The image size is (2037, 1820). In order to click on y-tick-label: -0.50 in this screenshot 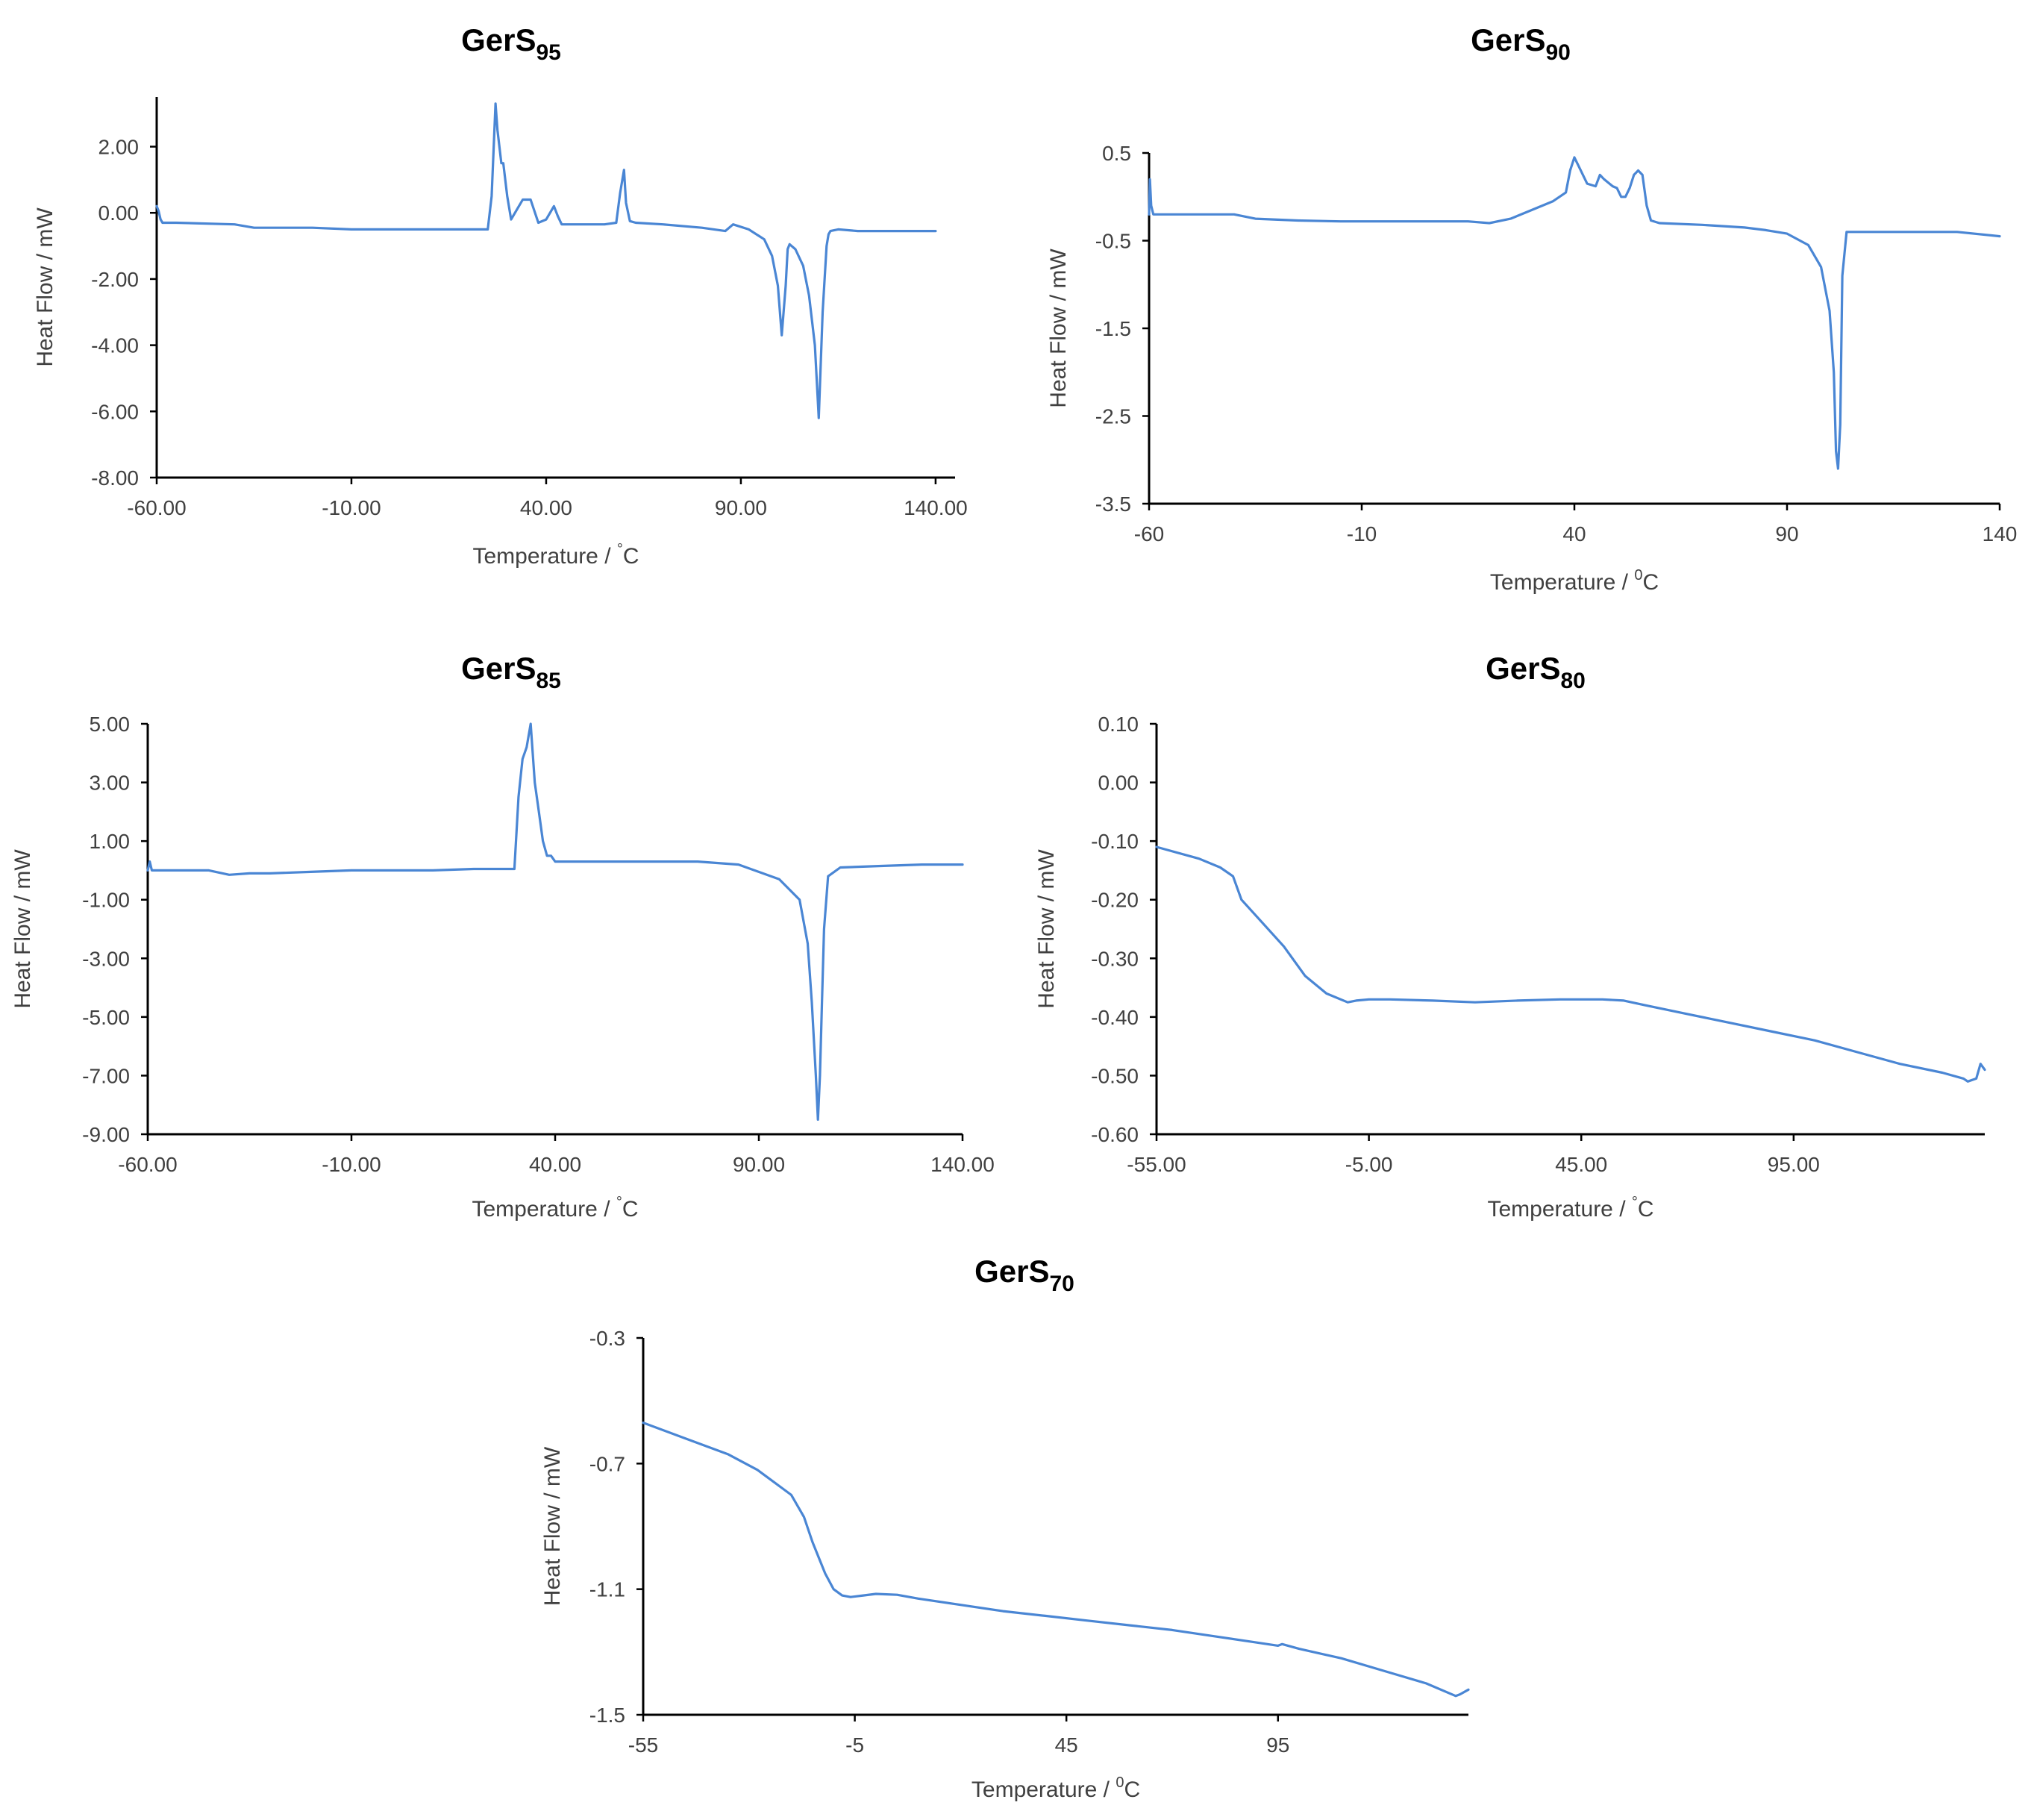, I will do `click(1115, 1075)`.